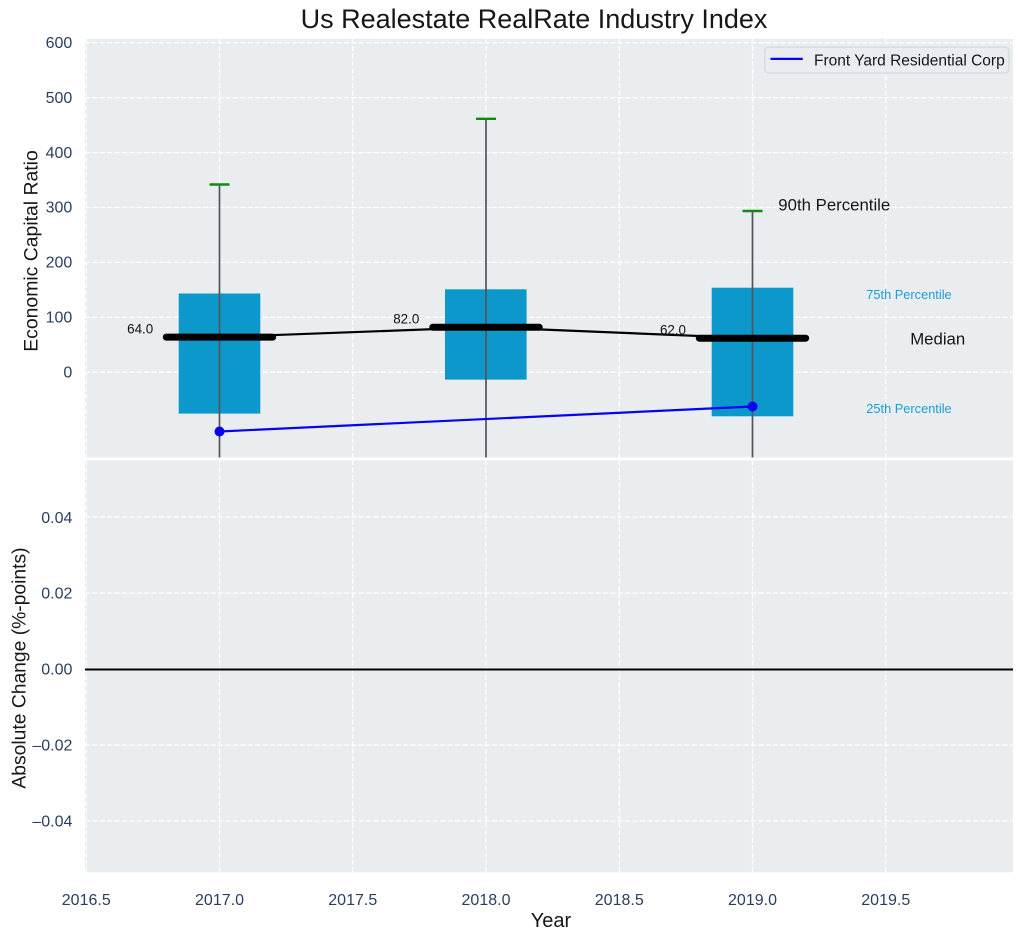  What do you see at coordinates (551, 921) in the screenshot?
I see `svg-text: Year` at bounding box center [551, 921].